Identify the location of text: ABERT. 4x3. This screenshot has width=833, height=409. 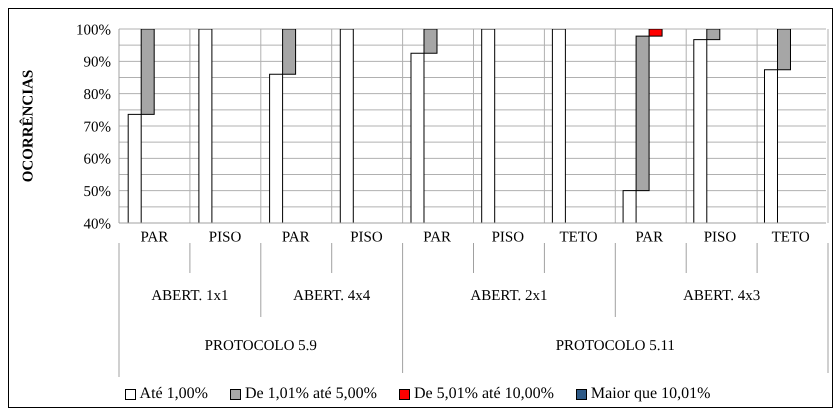
(721, 296).